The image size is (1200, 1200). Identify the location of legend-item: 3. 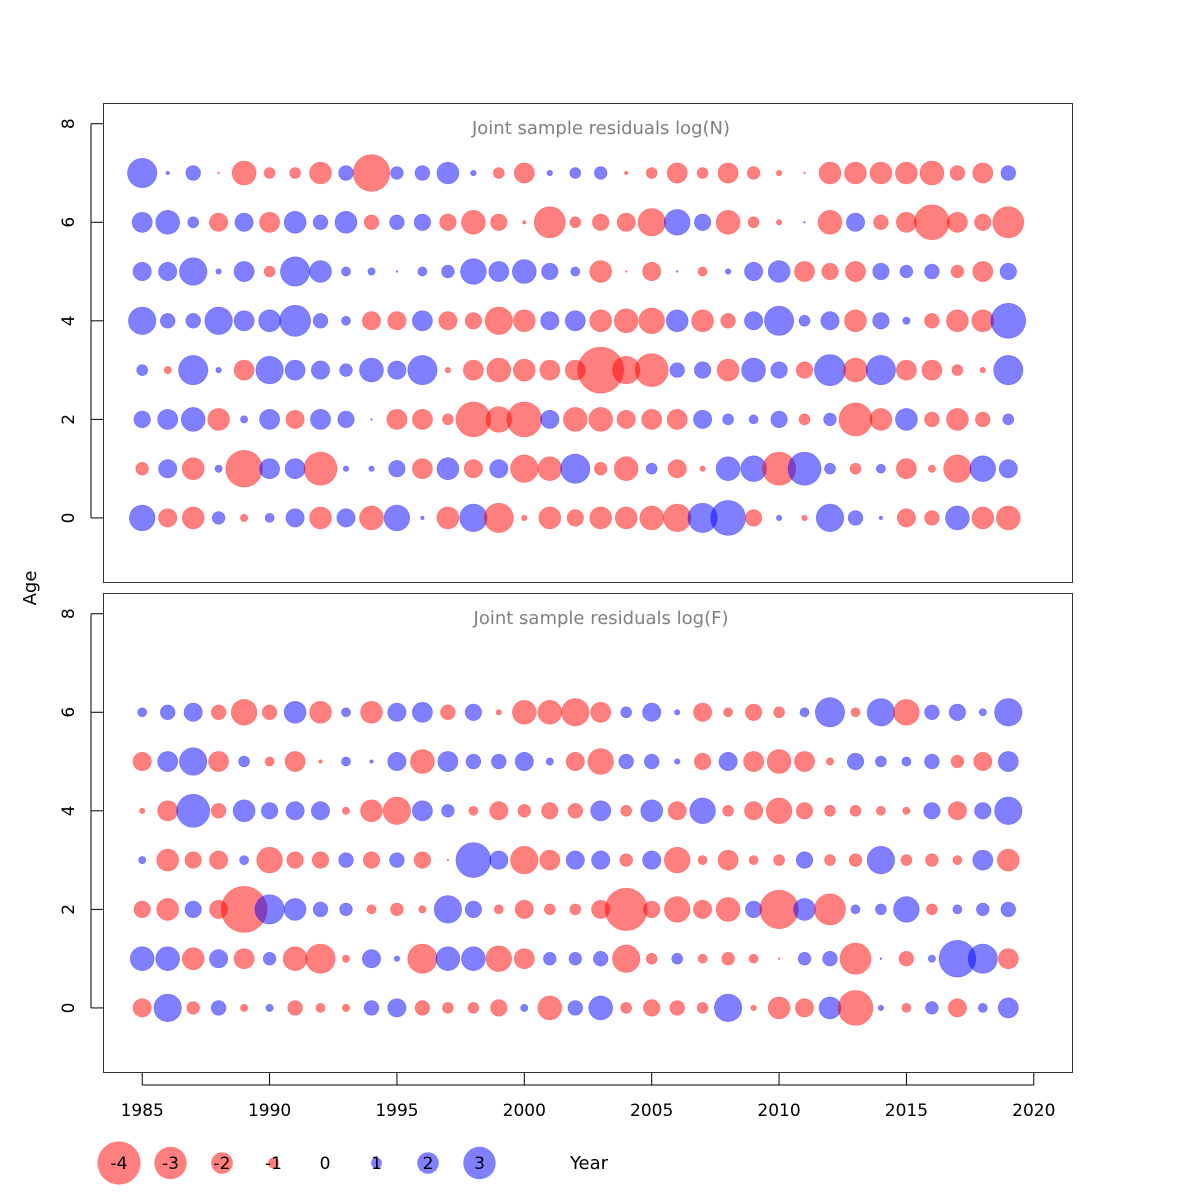
(479, 1163).